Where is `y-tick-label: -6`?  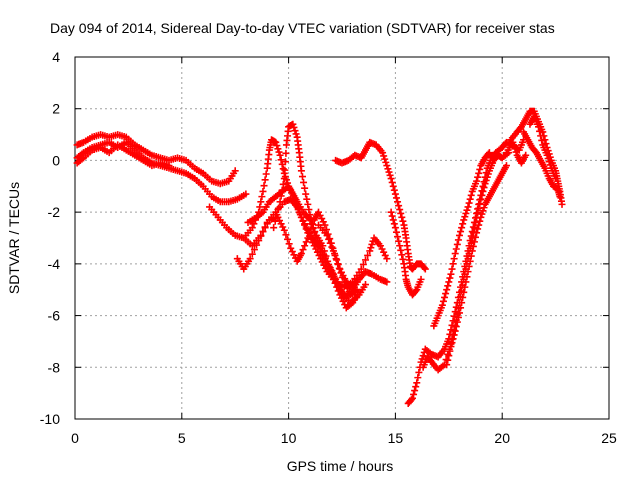
y-tick-label: -6 is located at coordinates (54, 316).